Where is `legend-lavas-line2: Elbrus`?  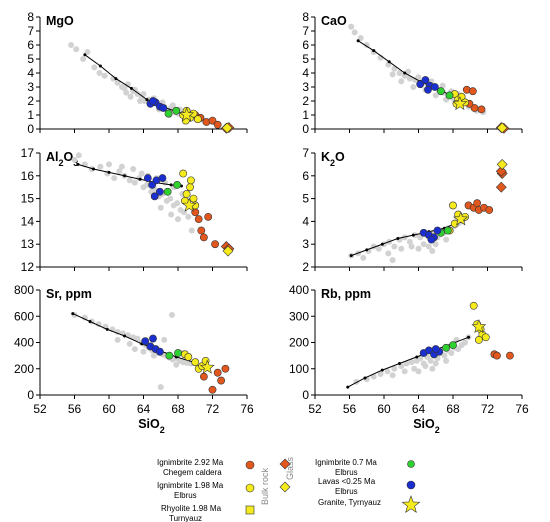
legend-lavas-line2: Elbrus is located at coordinates (346, 491).